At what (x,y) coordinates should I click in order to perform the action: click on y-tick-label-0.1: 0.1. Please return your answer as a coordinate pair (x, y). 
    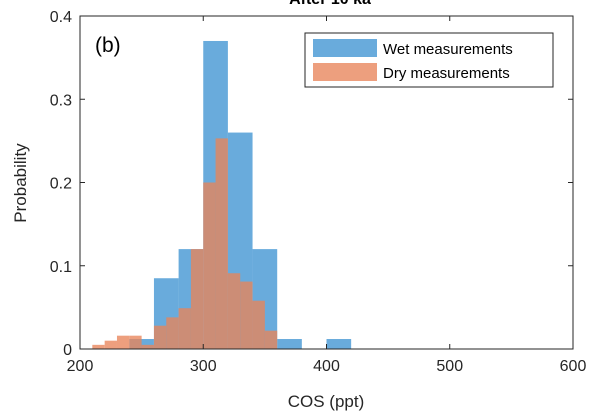
    Looking at the image, I should click on (61, 267).